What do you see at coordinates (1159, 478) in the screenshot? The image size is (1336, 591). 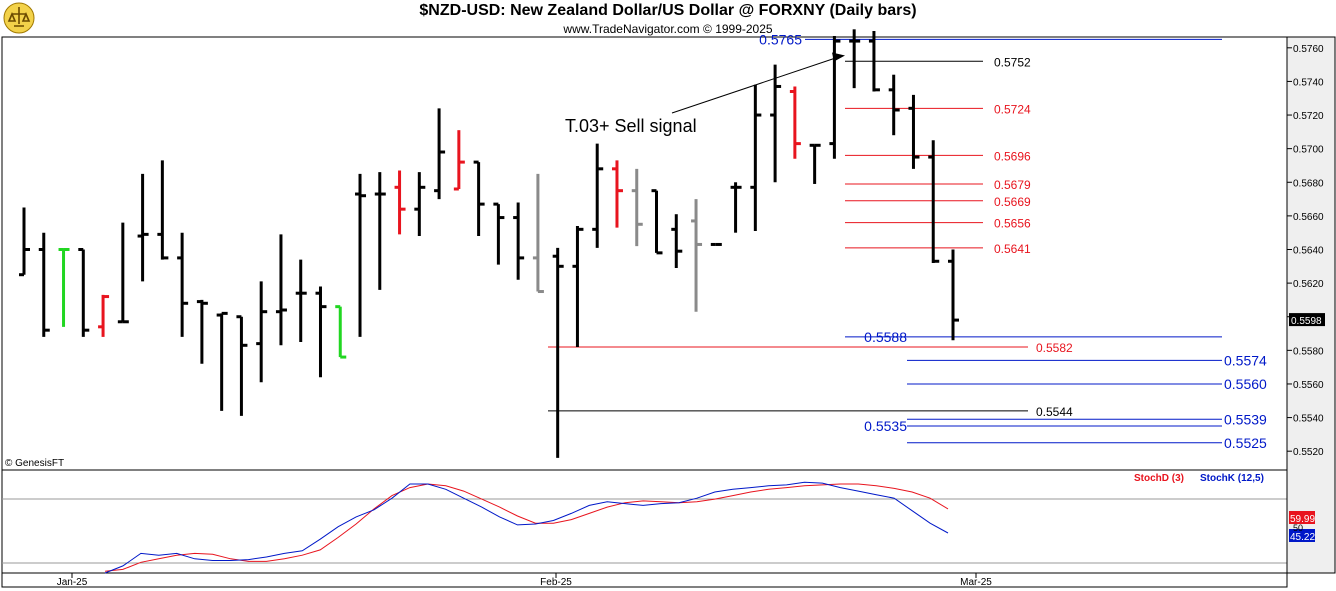 I see `stoch-d-legend: StochD (3)` at bounding box center [1159, 478].